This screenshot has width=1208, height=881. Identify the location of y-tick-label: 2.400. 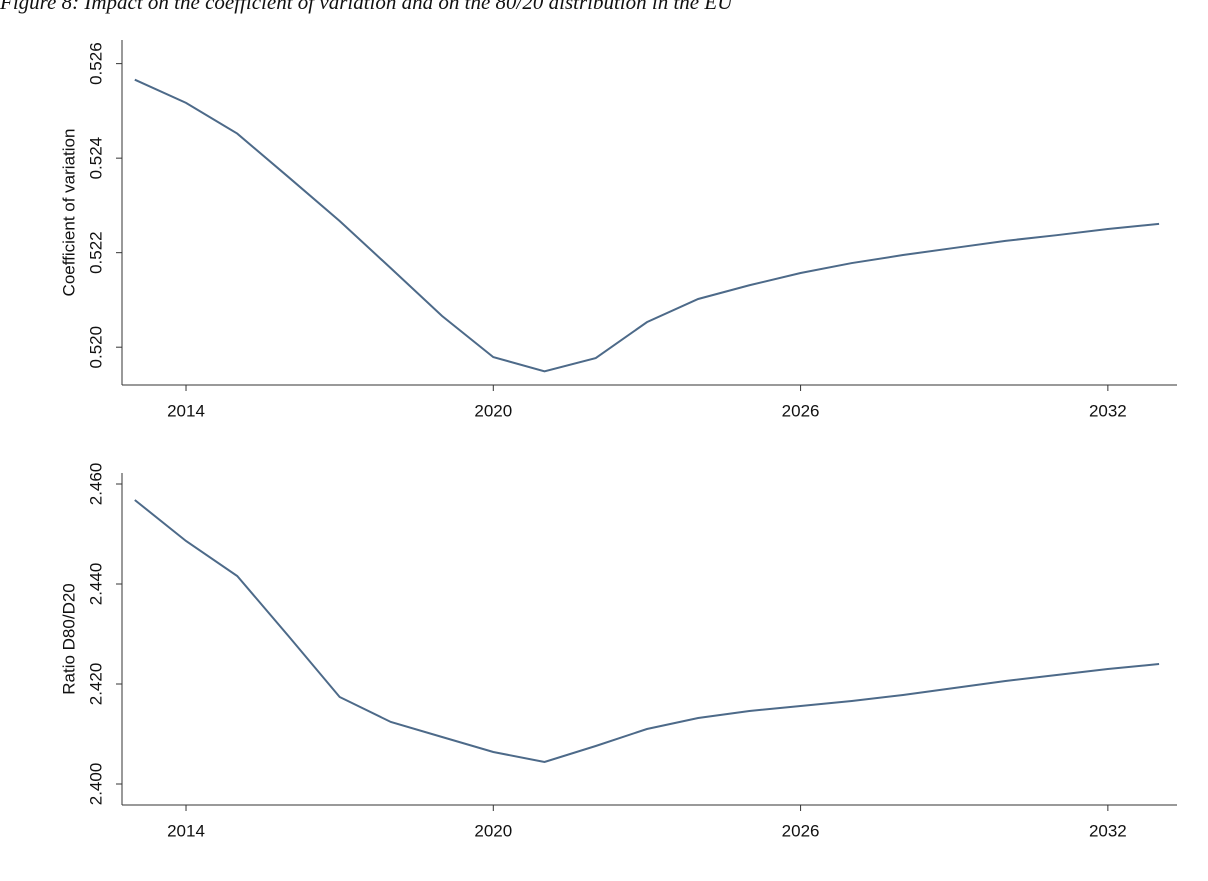
(95, 784).